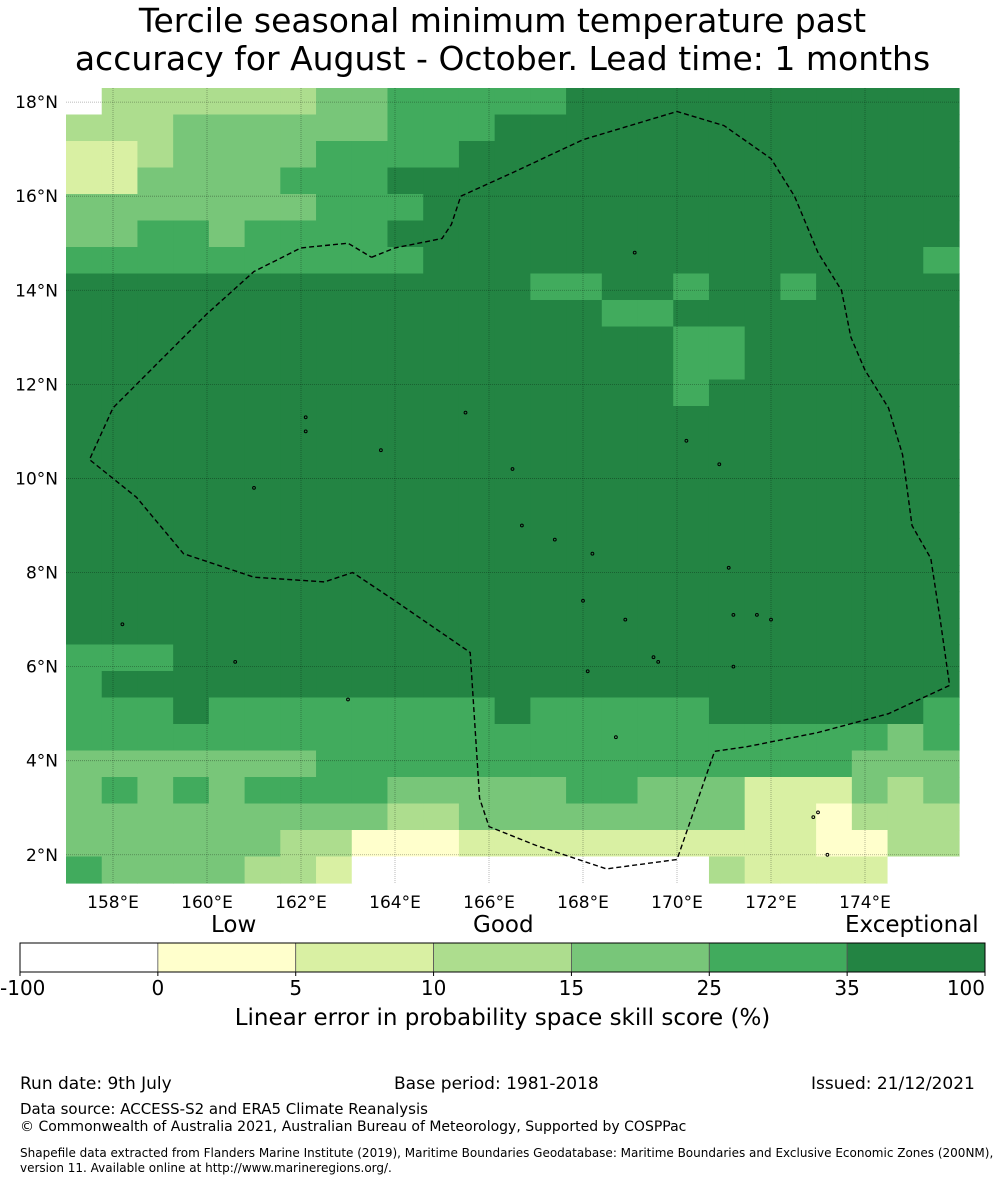 This screenshot has height=1185, width=1005. Describe the element at coordinates (496, 1084) in the screenshot. I see `base-period: Base period: 1981-2018` at that location.